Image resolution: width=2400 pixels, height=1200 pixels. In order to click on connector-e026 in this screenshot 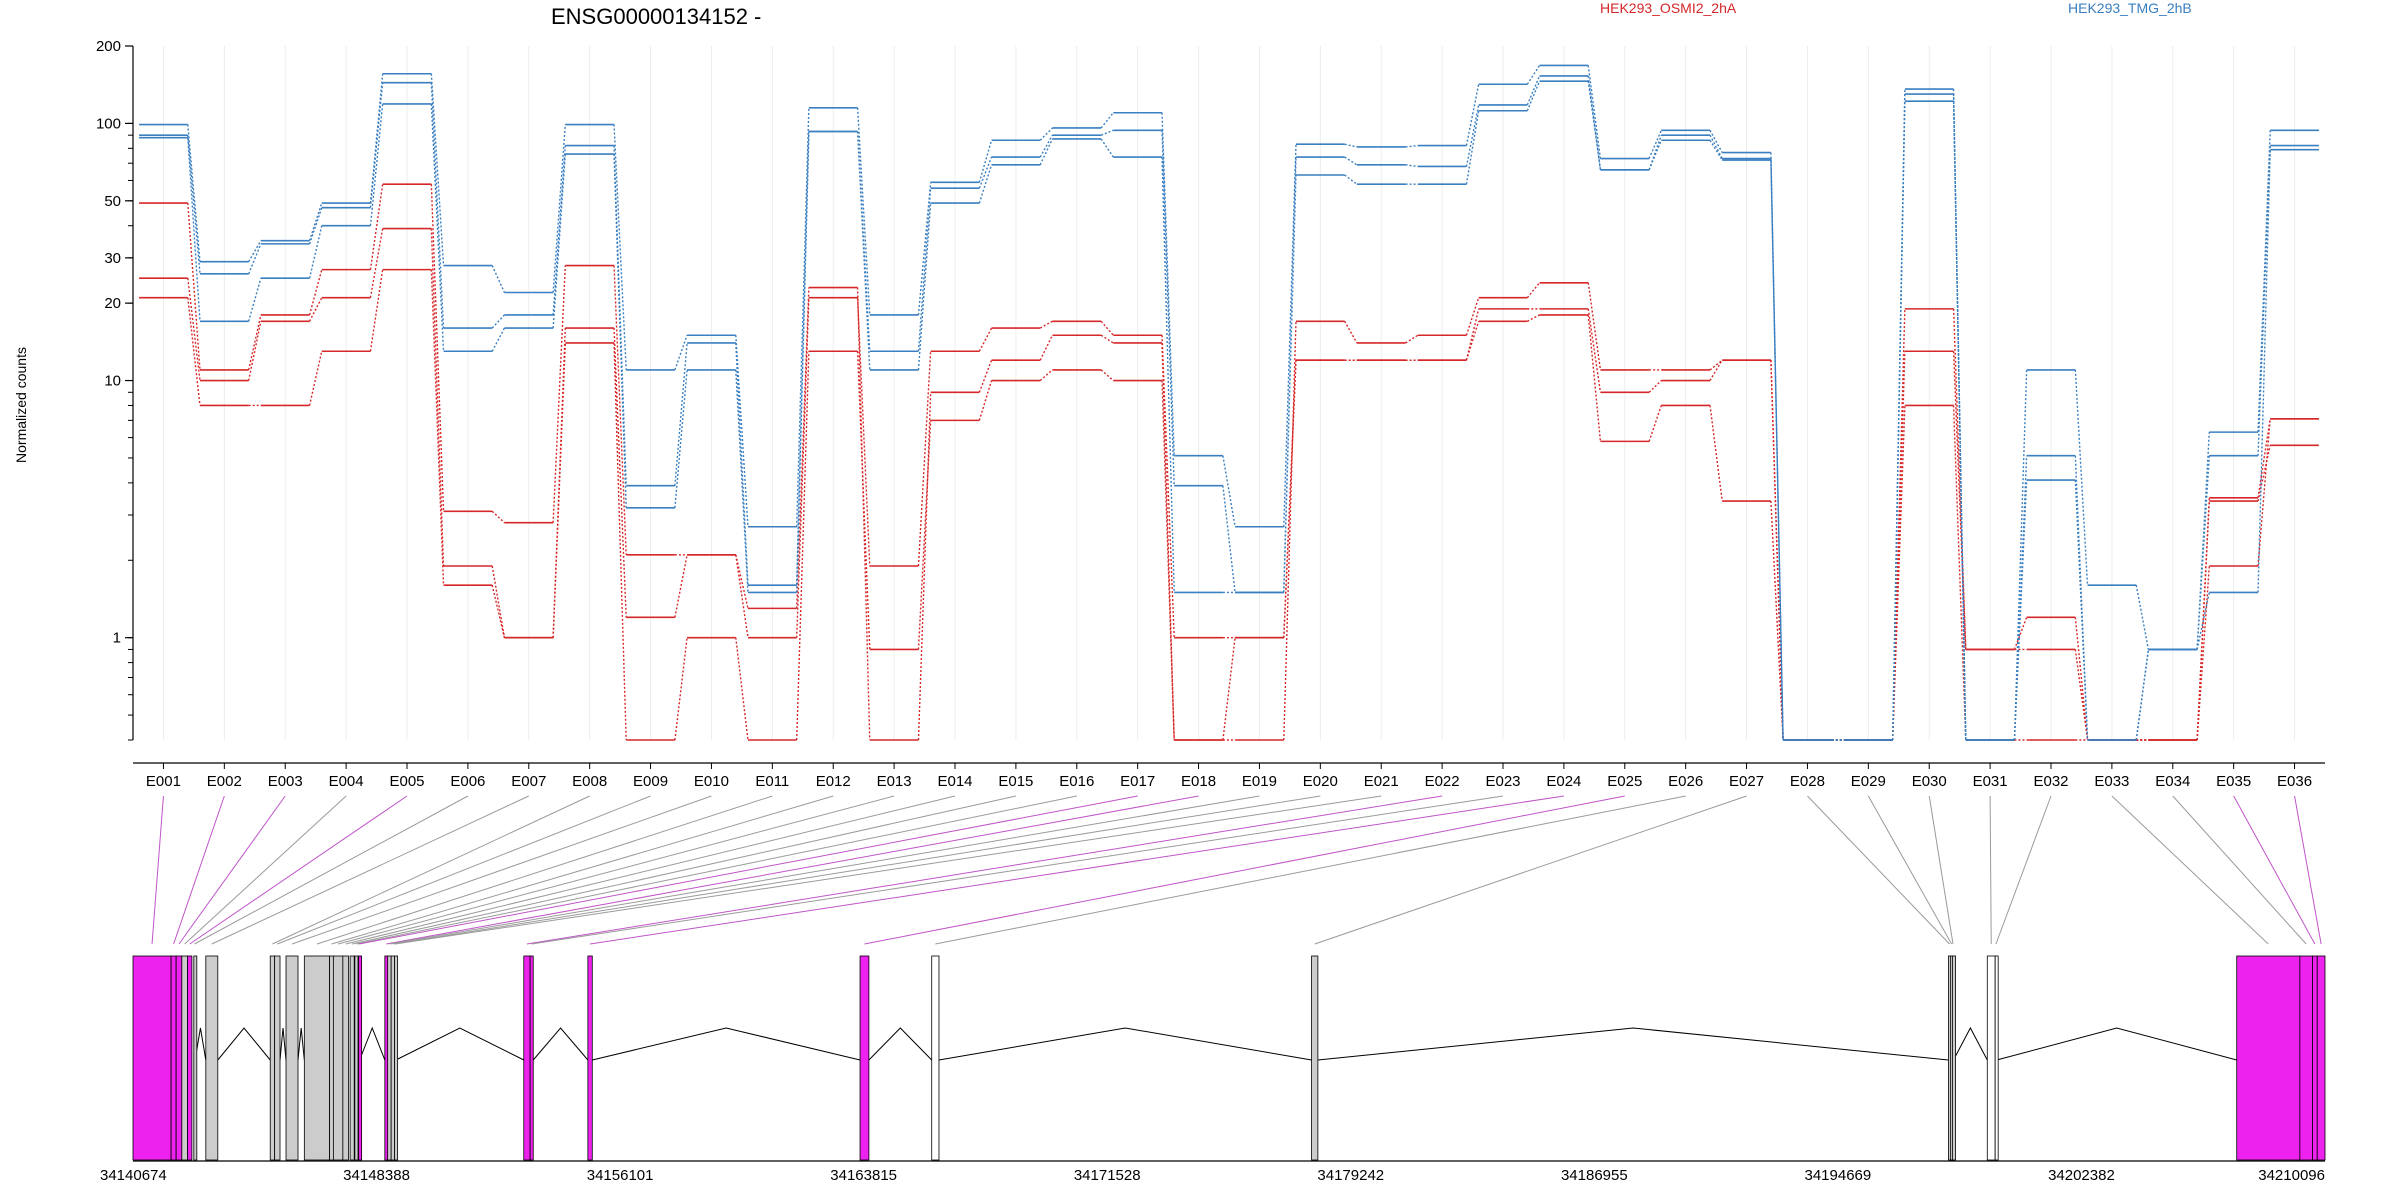, I will do `click(1310, 870)`.